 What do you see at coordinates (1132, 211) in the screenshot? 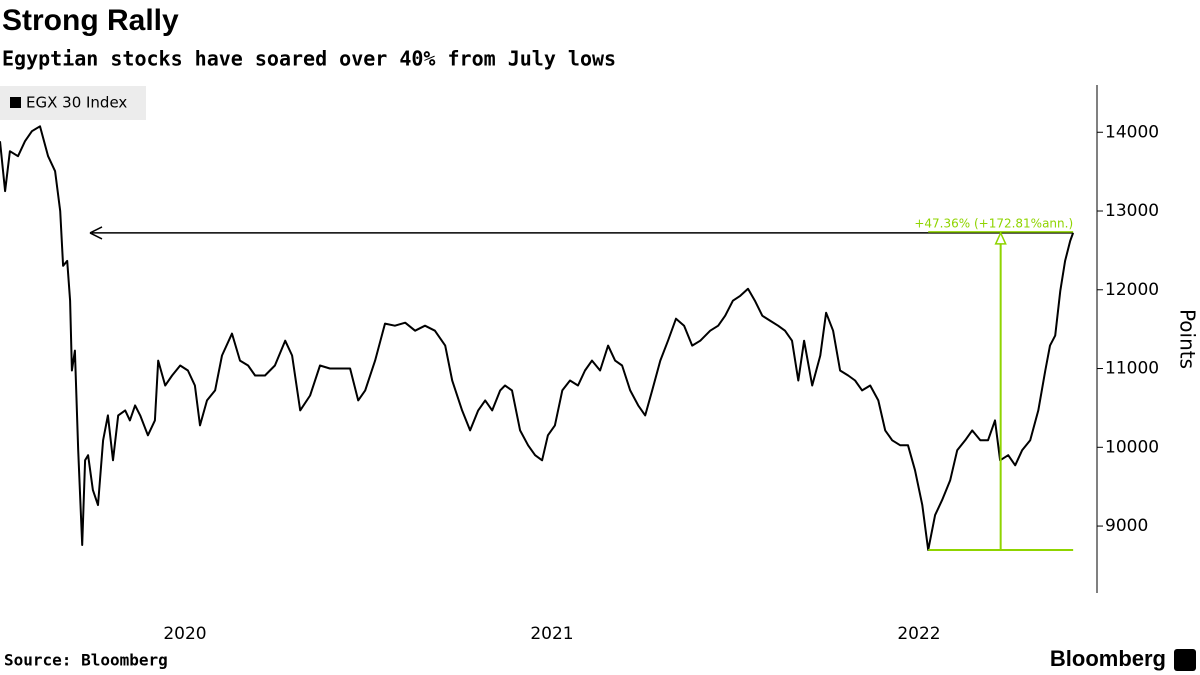
I see `y-tick-label: 13000` at bounding box center [1132, 211].